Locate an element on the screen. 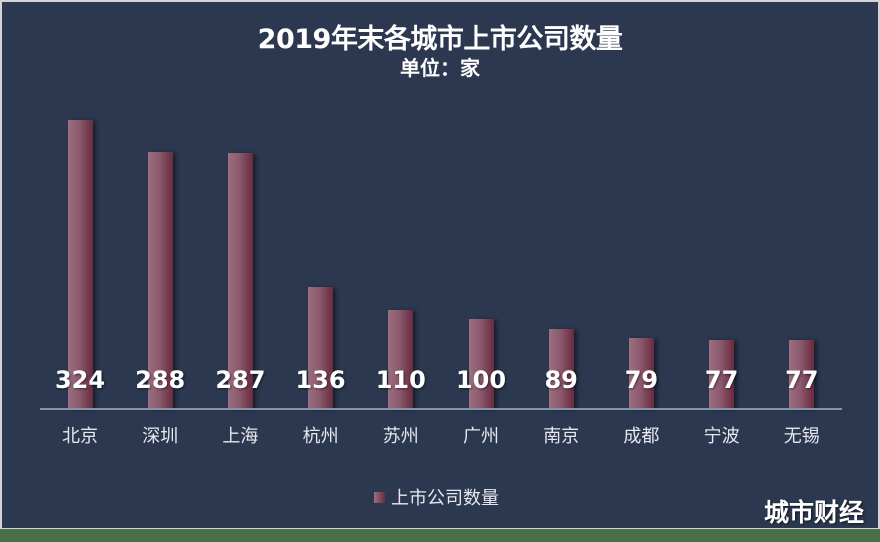  data-label: 100 is located at coordinates (481, 380).